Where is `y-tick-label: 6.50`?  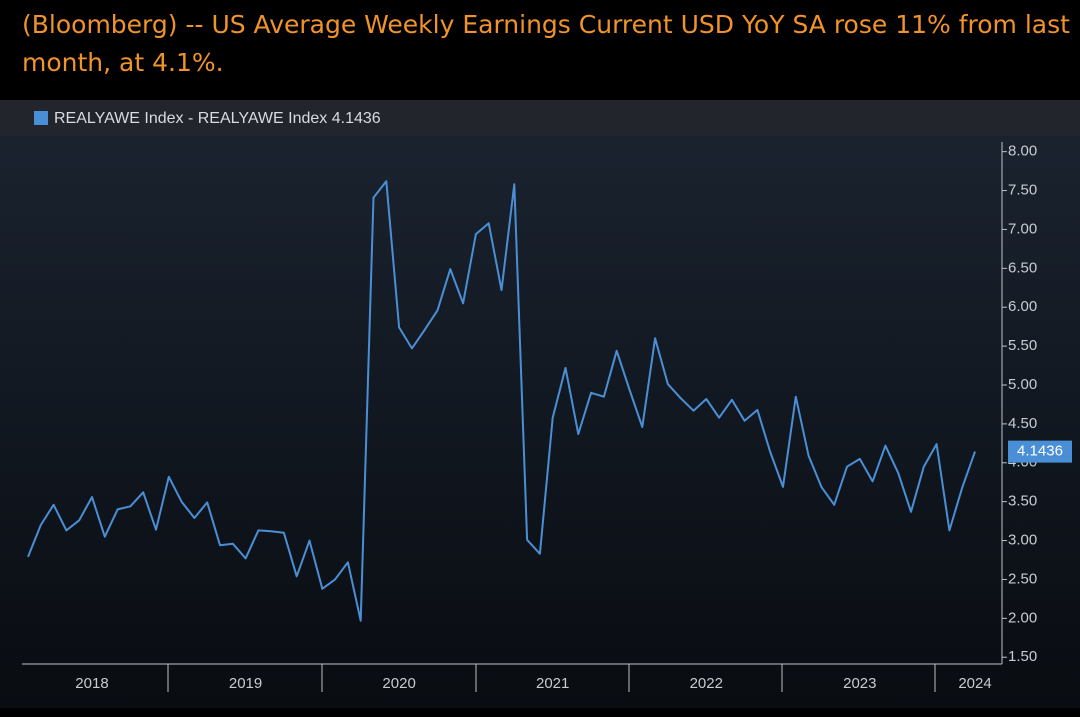
y-tick-label: 6.50 is located at coordinates (1022, 267).